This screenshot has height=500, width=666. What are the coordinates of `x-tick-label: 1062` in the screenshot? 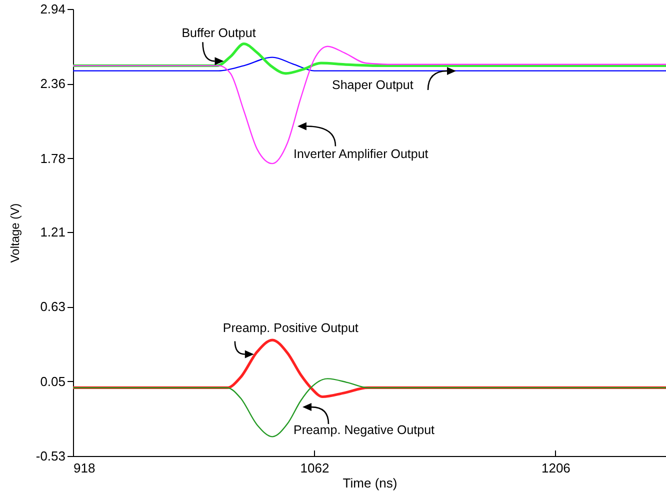 It's located at (315, 468).